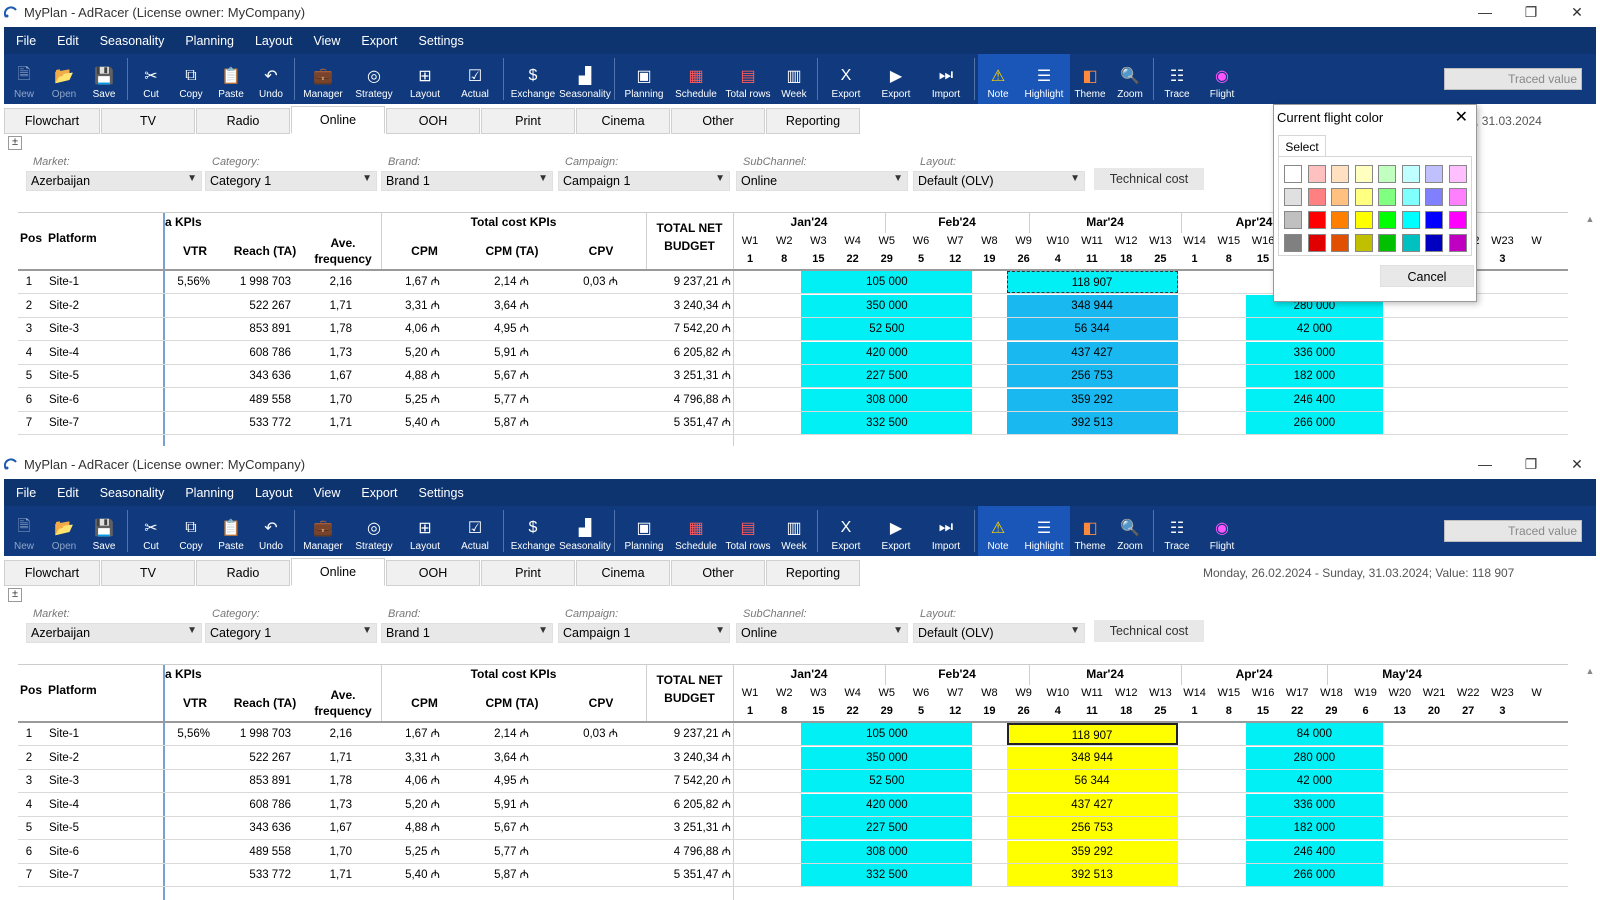 Image resolution: width=1600 pixels, height=900 pixels. I want to click on flight-block-mar: 359 292, so click(1092, 851).